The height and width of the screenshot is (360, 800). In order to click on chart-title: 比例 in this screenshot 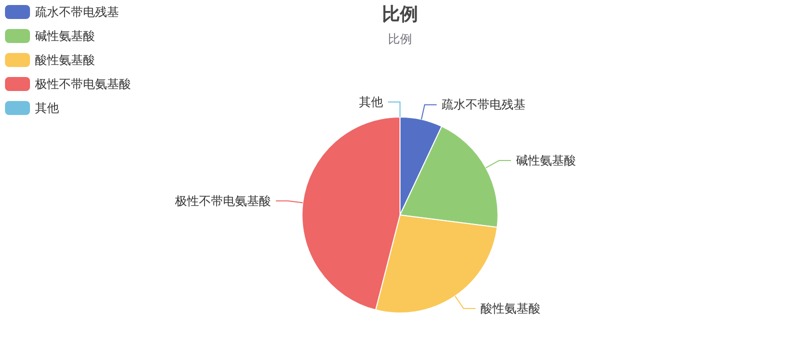, I will do `click(400, 14)`.